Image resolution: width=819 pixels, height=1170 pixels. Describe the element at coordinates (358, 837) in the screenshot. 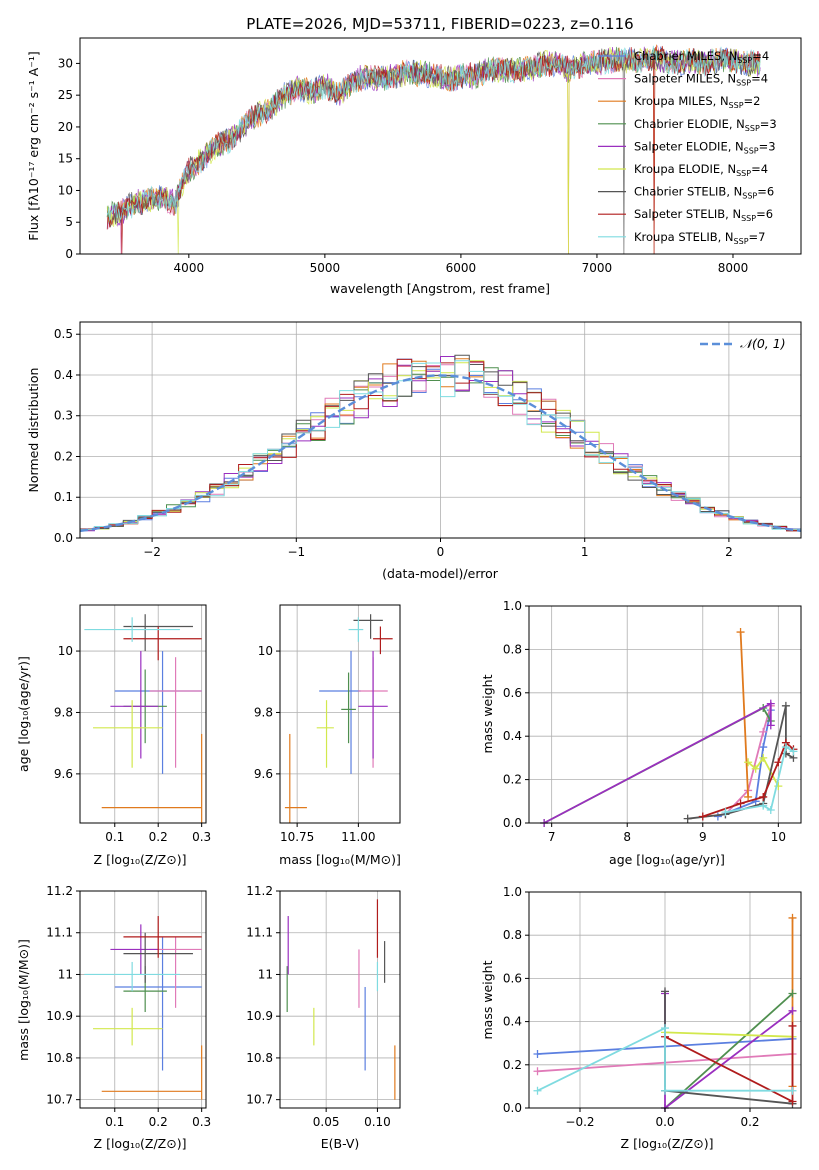

I see `x-tick-label: 11.00` at that location.